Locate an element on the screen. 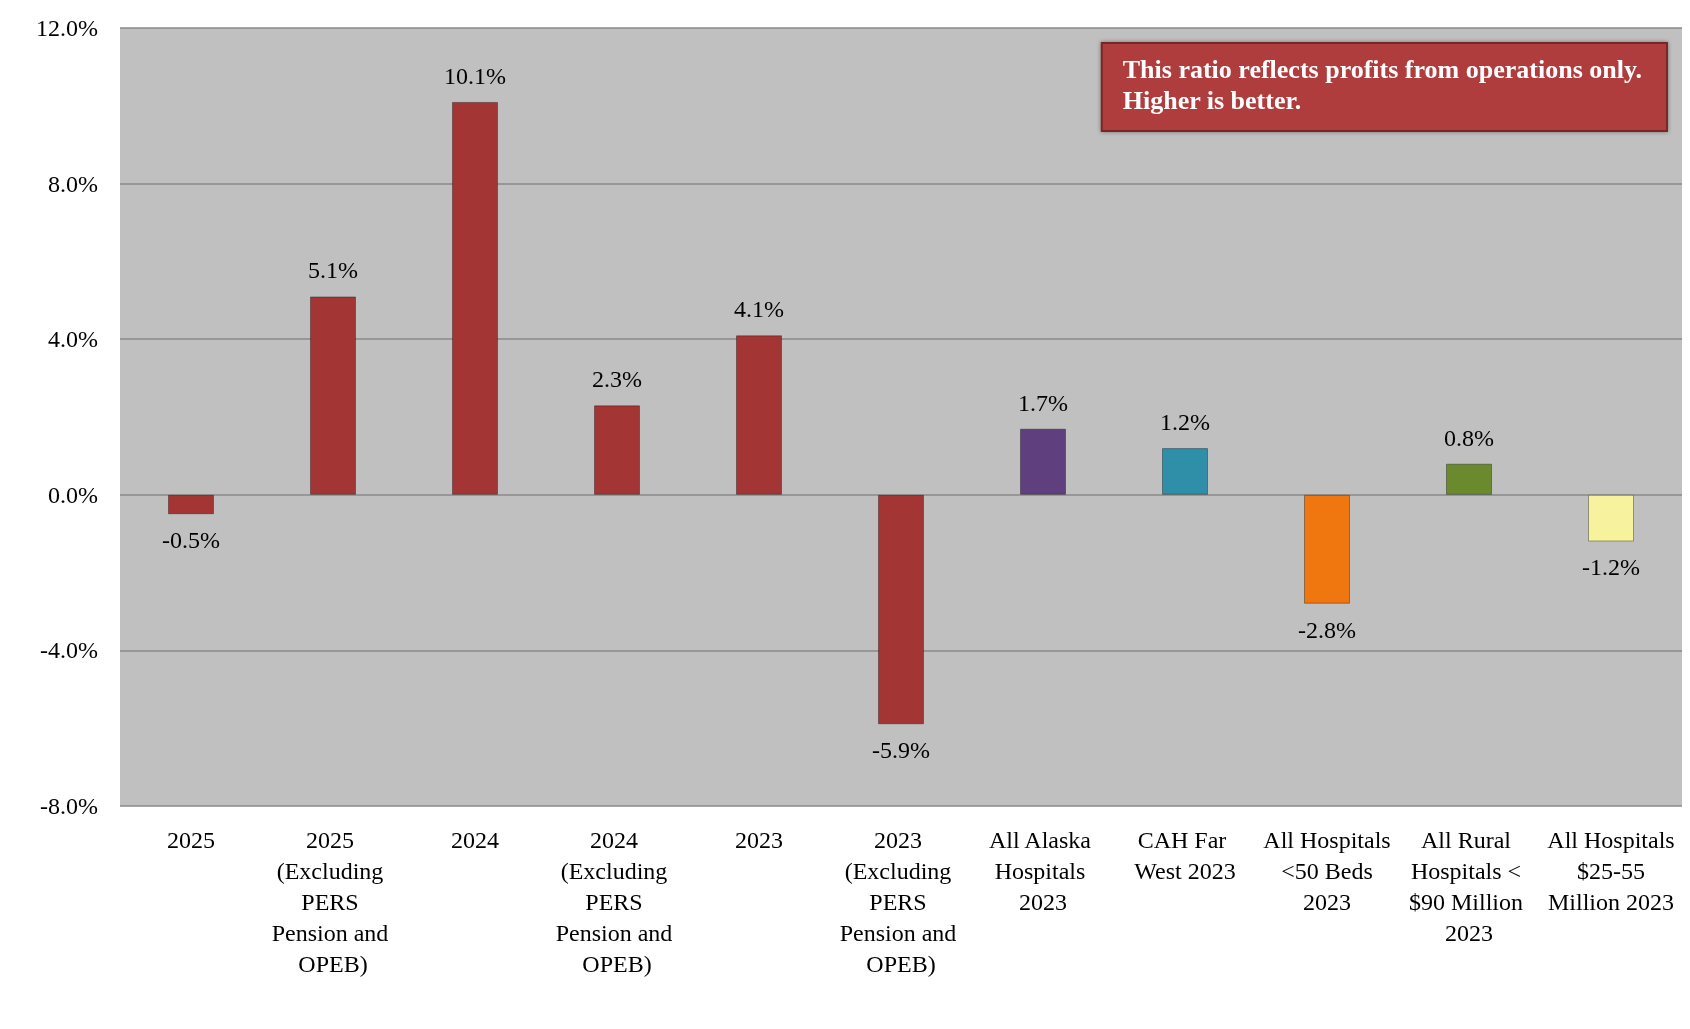 This screenshot has height=1029, width=1690. y-tick-label: 4.0% is located at coordinates (73, 339).